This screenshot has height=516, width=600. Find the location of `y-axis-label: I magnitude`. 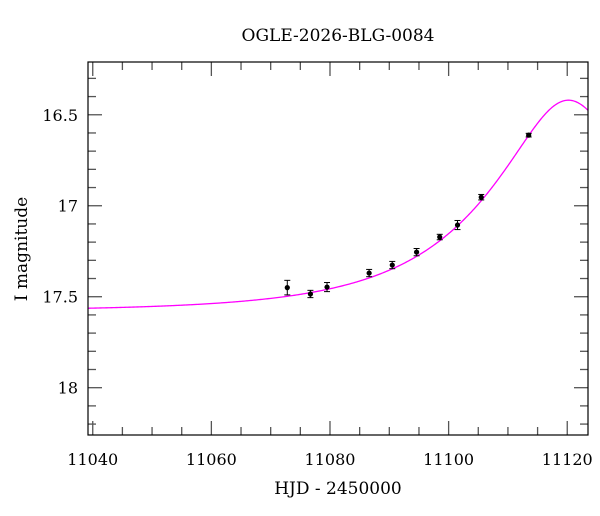

y-axis-label: I magnitude is located at coordinates (22, 249).